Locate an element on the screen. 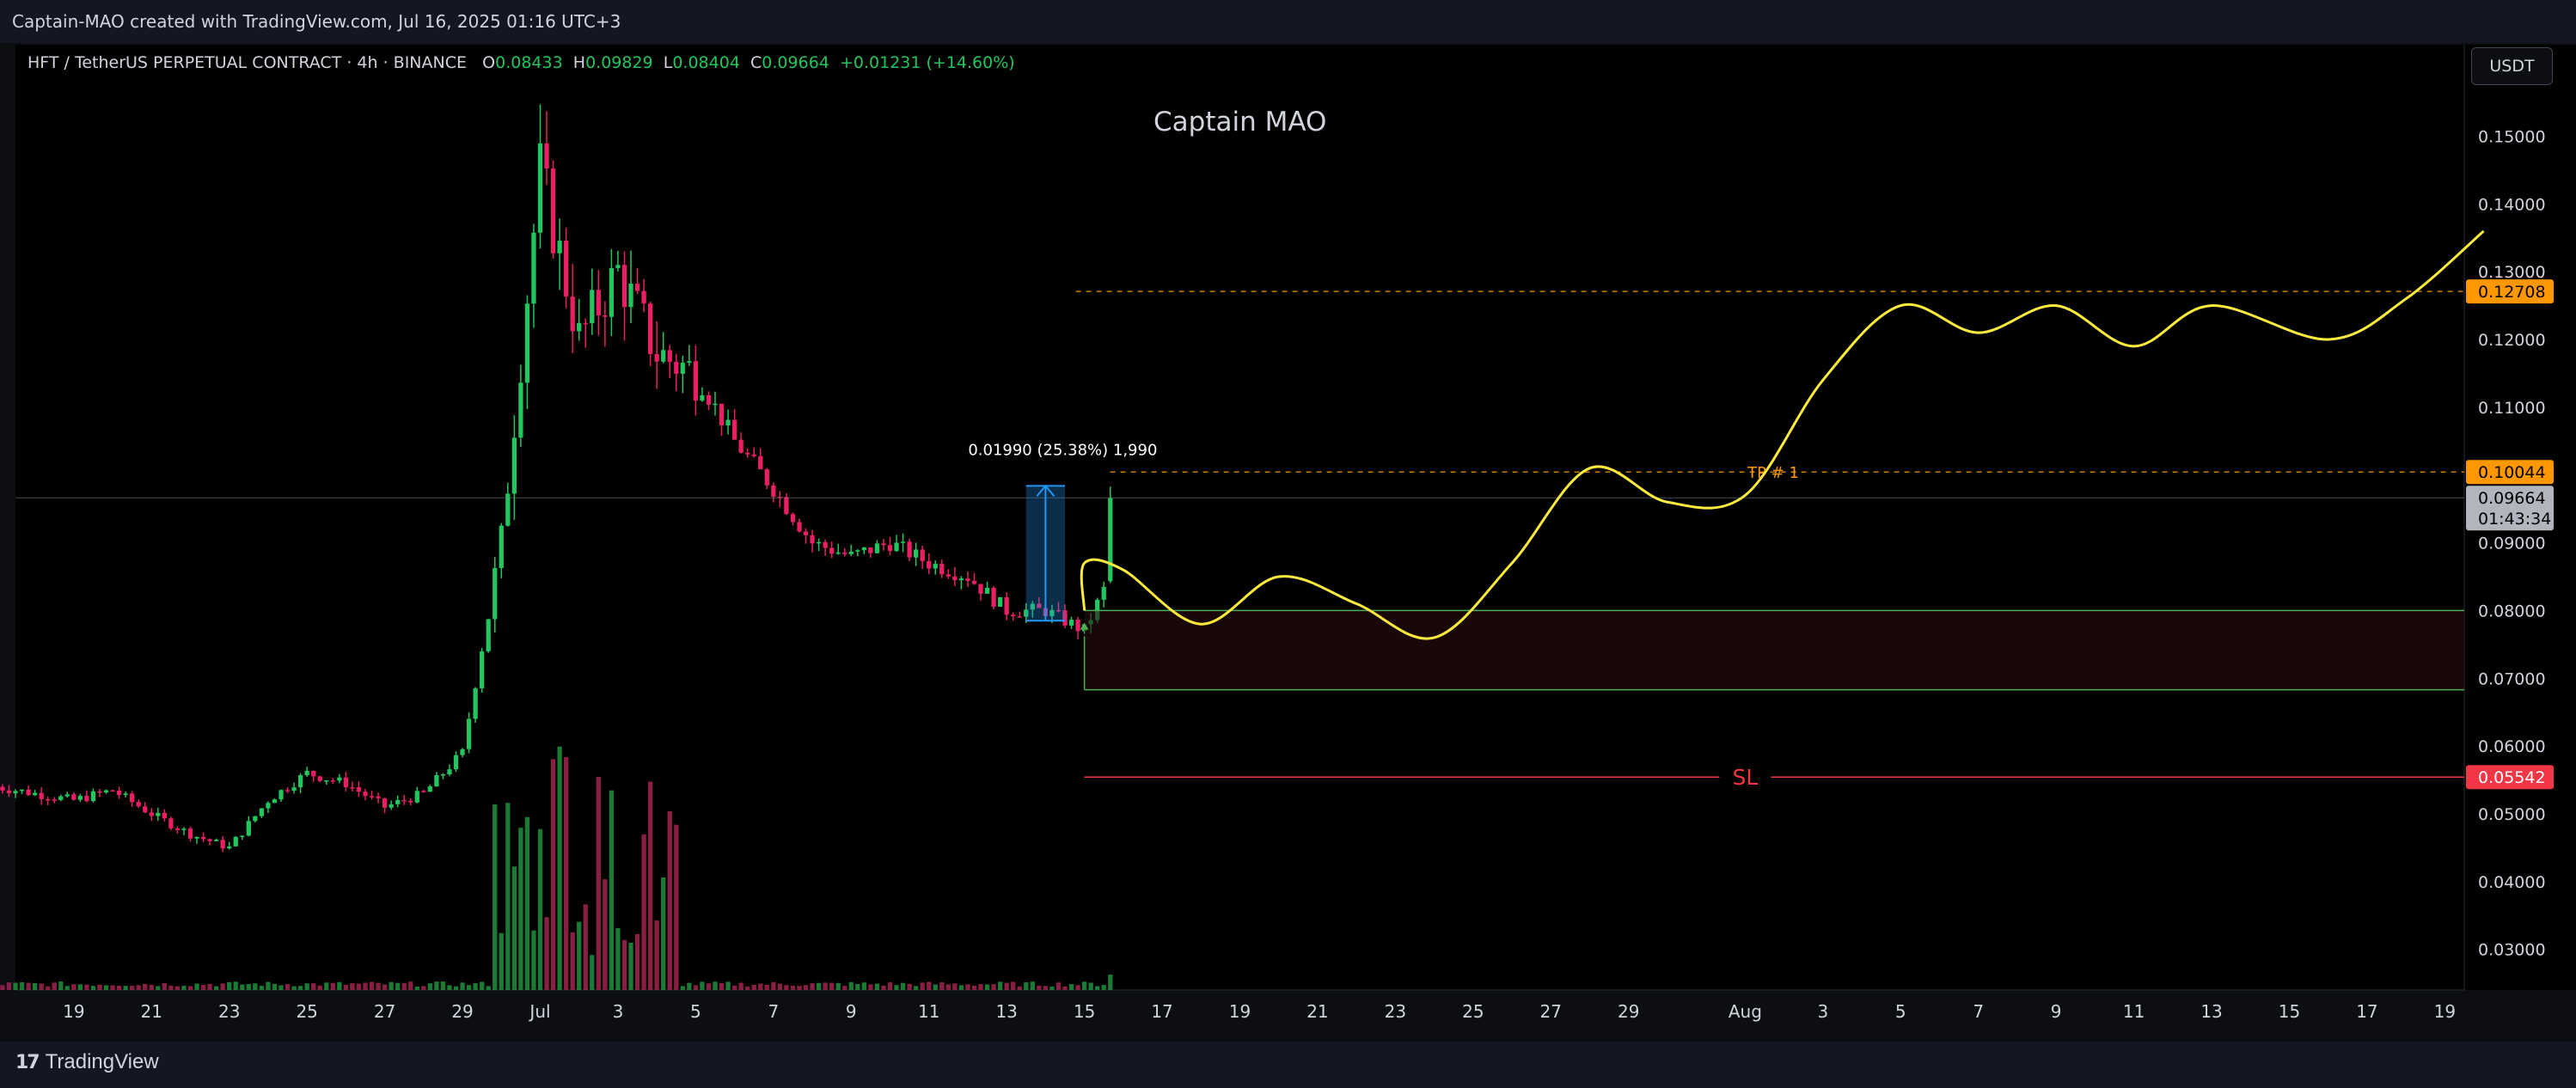  close-label: C is located at coordinates (756, 62).